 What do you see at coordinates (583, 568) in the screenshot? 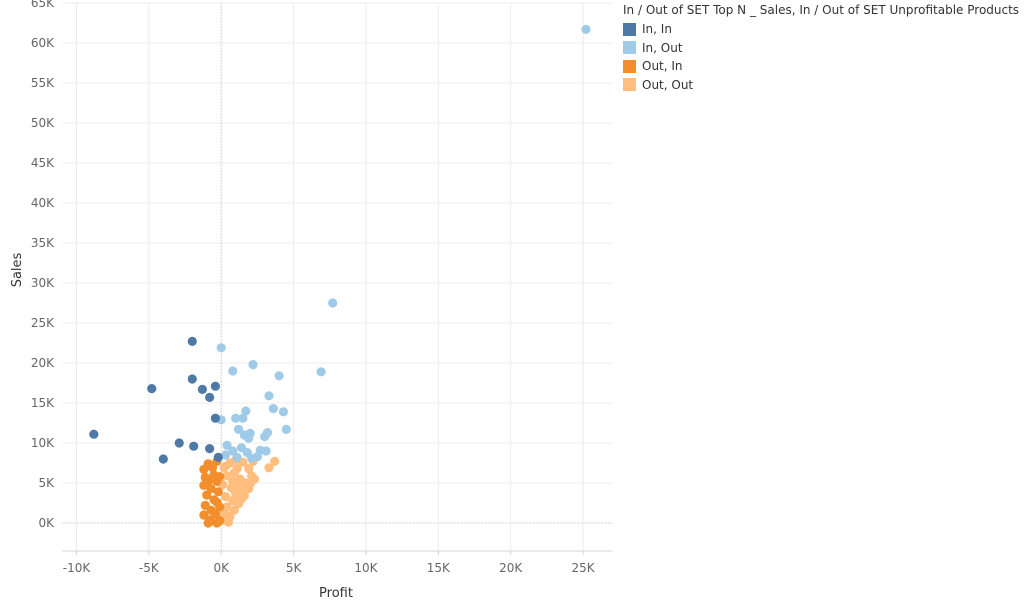
I see `x-tick-label: 25K` at bounding box center [583, 568].